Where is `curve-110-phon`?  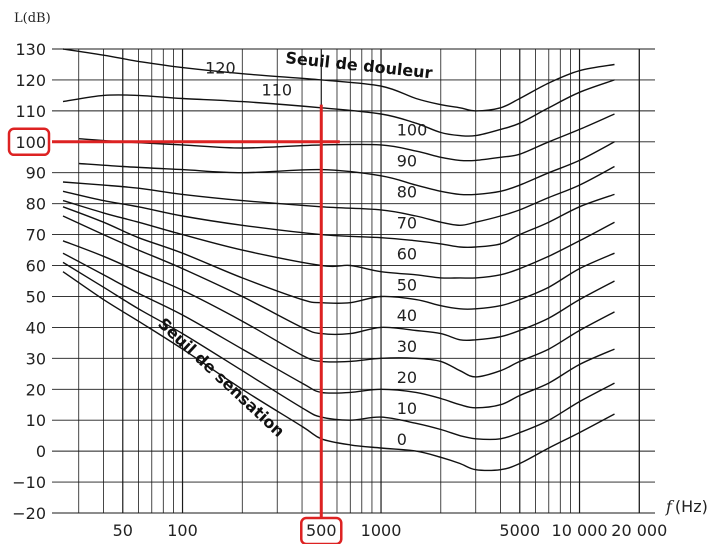 curve-110-phon is located at coordinates (338, 108).